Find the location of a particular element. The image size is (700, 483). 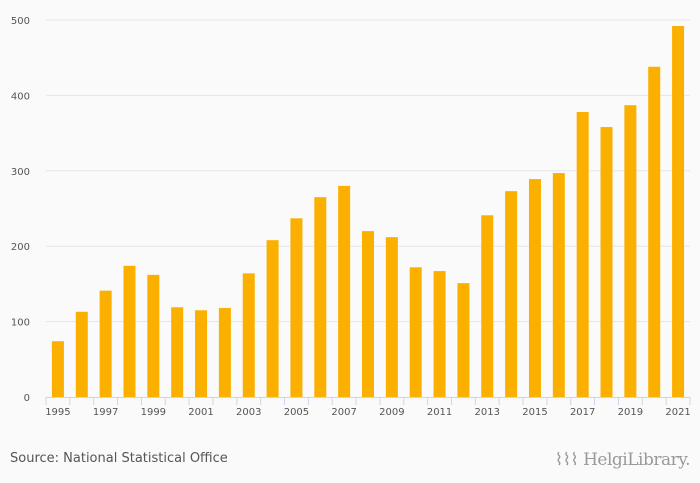

bar-2016 is located at coordinates (558, 285).